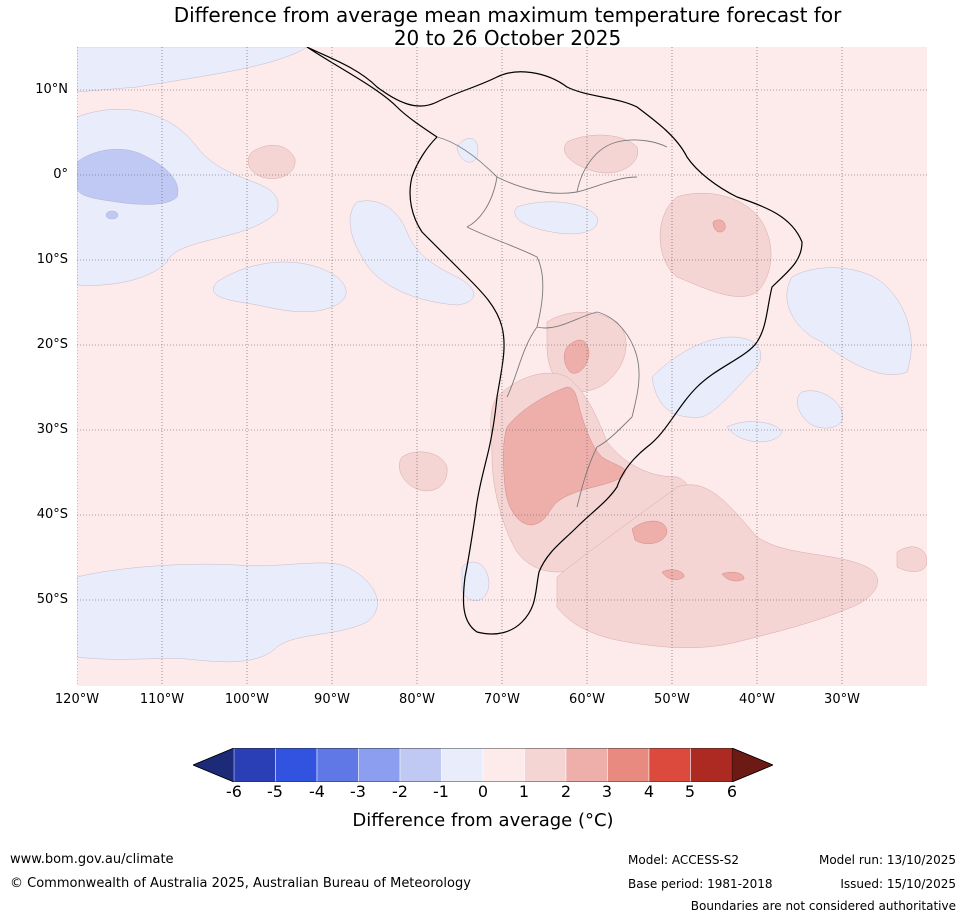  What do you see at coordinates (317, 791) in the screenshot?
I see `colorbar-tick: -4` at bounding box center [317, 791].